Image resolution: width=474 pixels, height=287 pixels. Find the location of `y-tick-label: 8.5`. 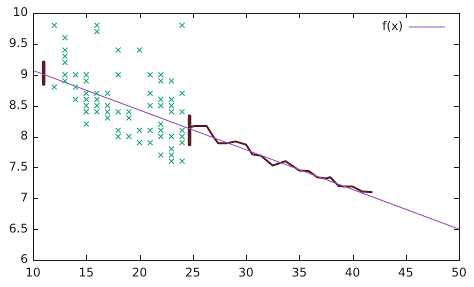

y-tick-label: 8.5 is located at coordinates (18, 105).